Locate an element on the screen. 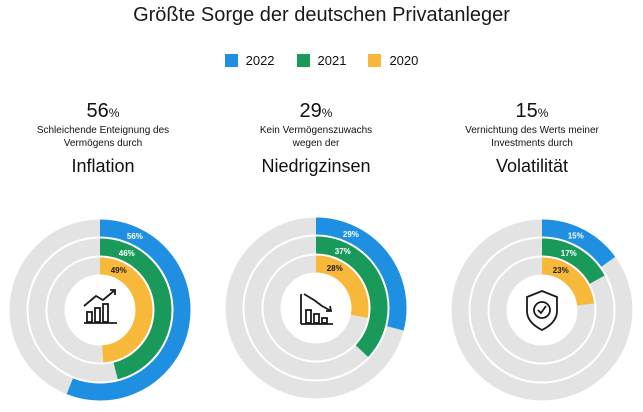 The width and height of the screenshot is (643, 412). ring-arc-2022-volatilität is located at coordinates (578, 243).